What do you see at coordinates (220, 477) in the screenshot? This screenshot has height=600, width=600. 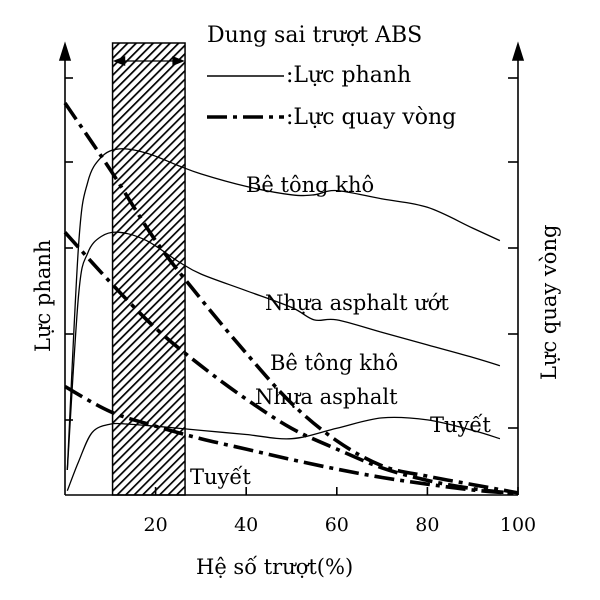 I see `label-tuyet-cornering: Tuyết` at bounding box center [220, 477].